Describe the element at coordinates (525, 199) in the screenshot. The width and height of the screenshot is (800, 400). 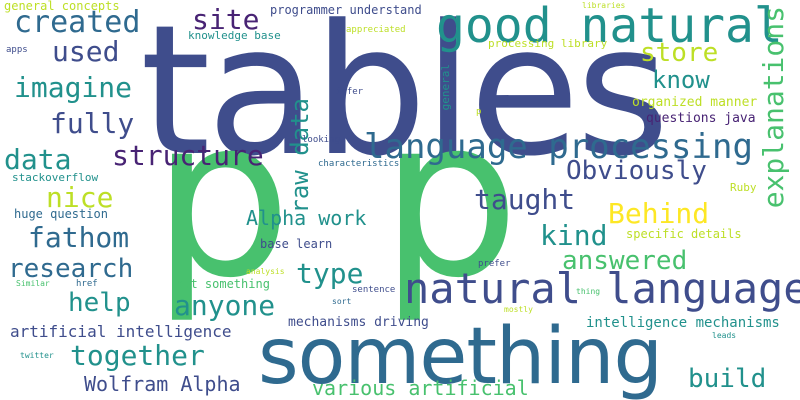
I see `word: taught` at that location.